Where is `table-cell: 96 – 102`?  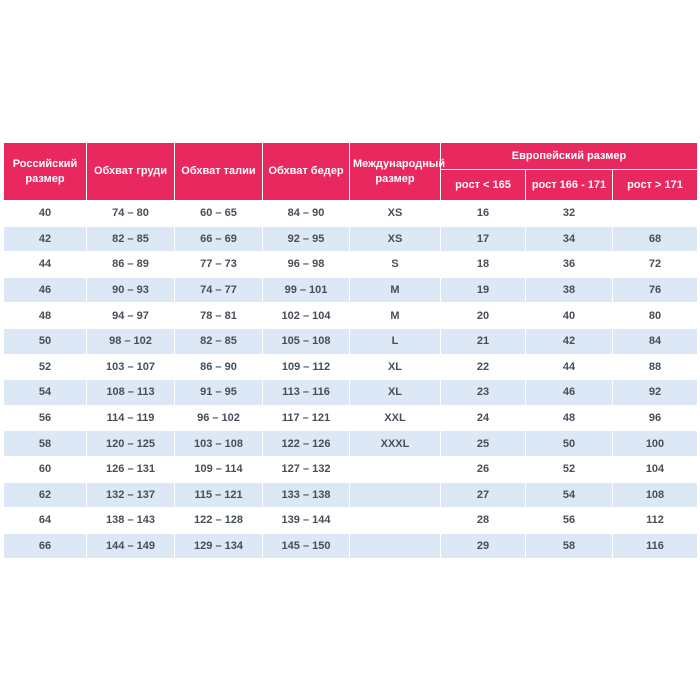 table-cell: 96 – 102 is located at coordinates (218, 418).